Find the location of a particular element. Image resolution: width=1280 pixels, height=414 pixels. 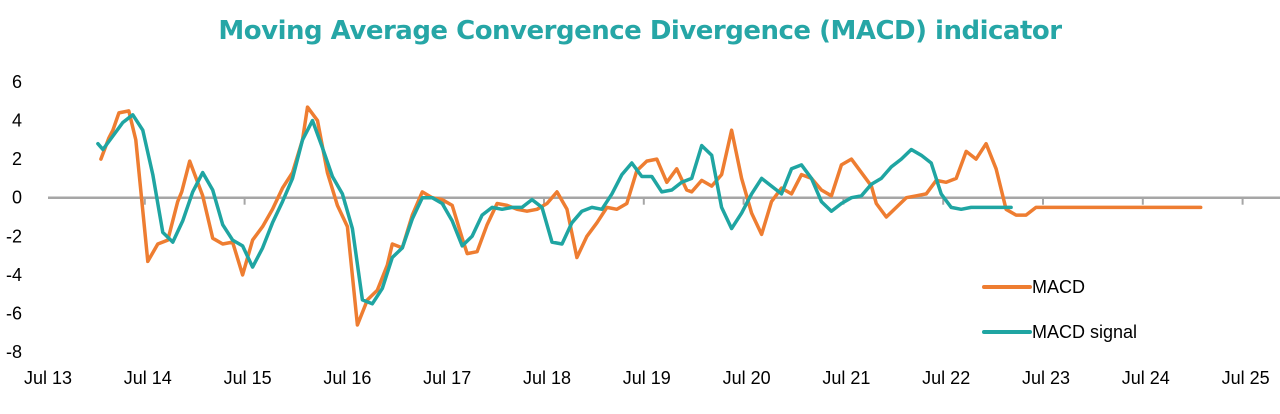

x-tick-label: Jul 13 is located at coordinates (48, 378).